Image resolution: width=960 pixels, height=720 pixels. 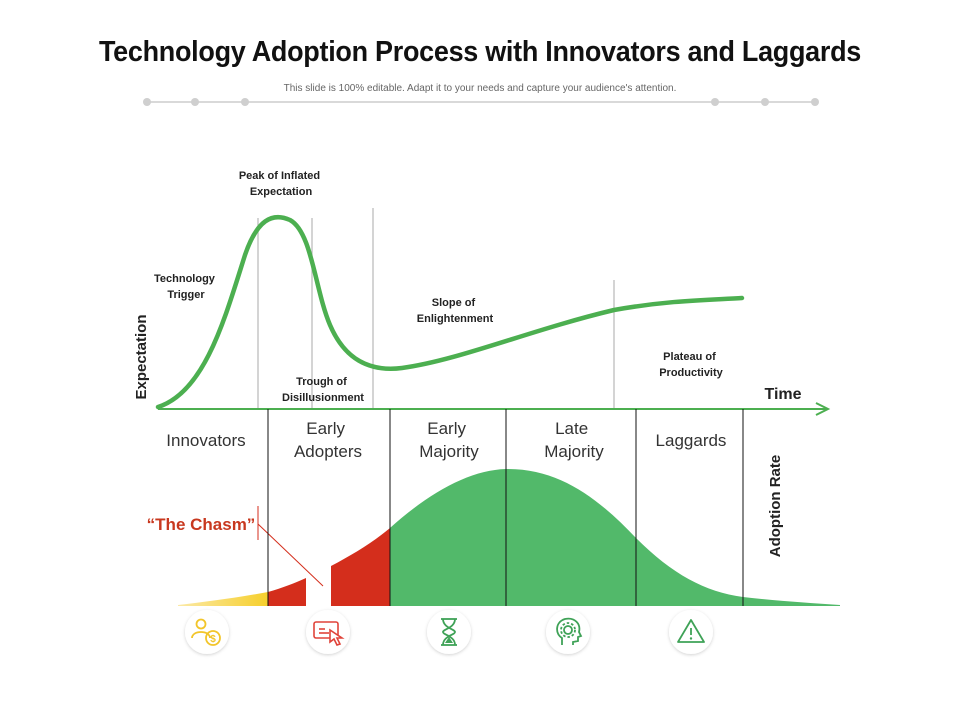 I want to click on group-innovators: Innovators, so click(x=205, y=440).